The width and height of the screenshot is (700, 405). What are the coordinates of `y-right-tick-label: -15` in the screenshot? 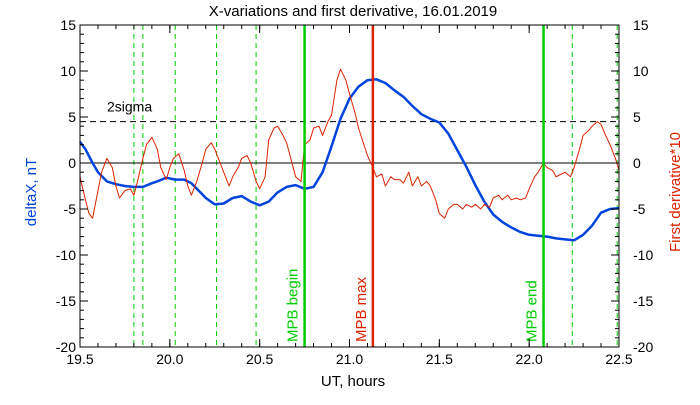 It's located at (643, 301).